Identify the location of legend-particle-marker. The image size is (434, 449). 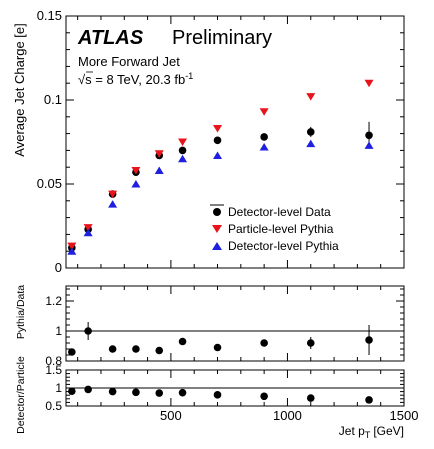
(217, 229).